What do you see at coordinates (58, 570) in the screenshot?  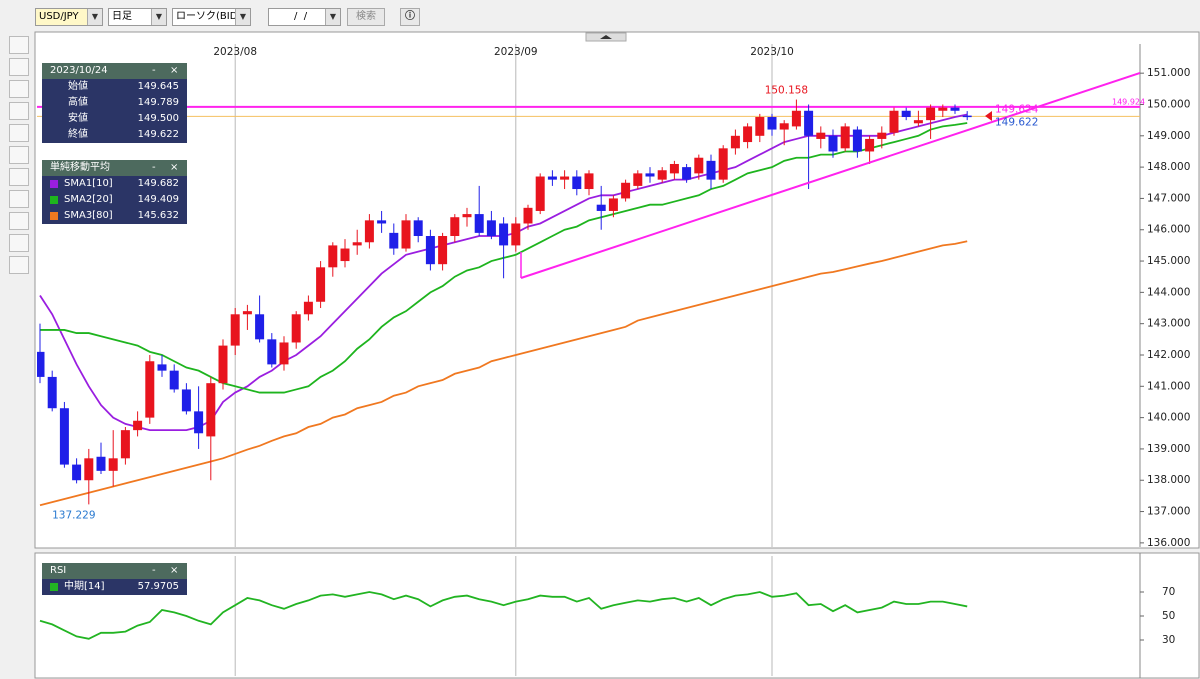 I see `rsi-title: RSI` at bounding box center [58, 570].